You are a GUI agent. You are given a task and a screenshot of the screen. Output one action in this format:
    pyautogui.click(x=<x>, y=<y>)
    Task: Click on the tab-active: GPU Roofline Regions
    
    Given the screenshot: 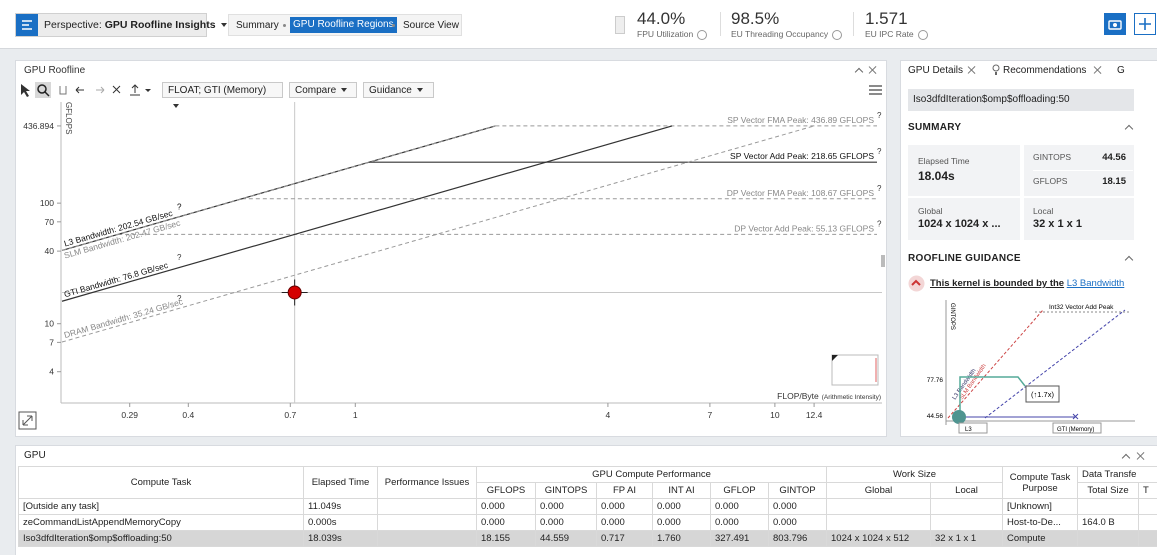 What is the action you would take?
    pyautogui.click(x=343, y=25)
    